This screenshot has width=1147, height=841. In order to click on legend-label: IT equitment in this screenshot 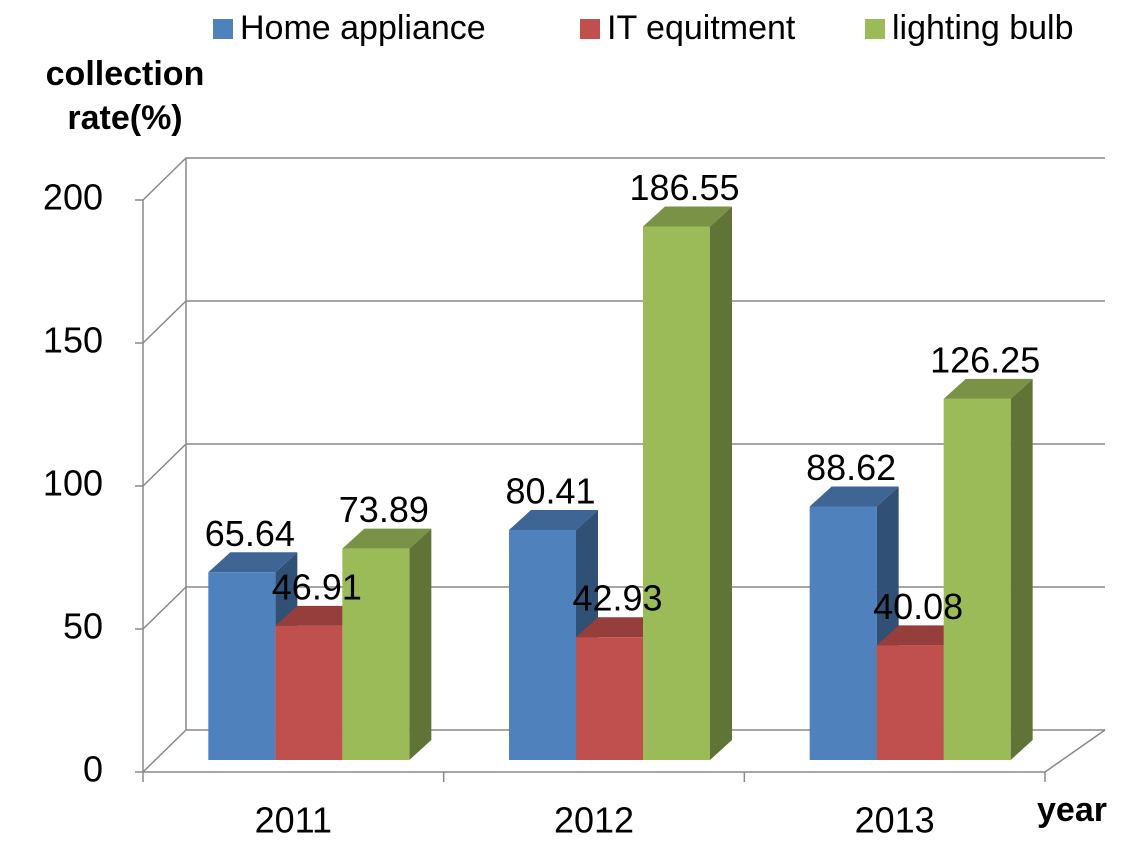, I will do `click(701, 28)`.